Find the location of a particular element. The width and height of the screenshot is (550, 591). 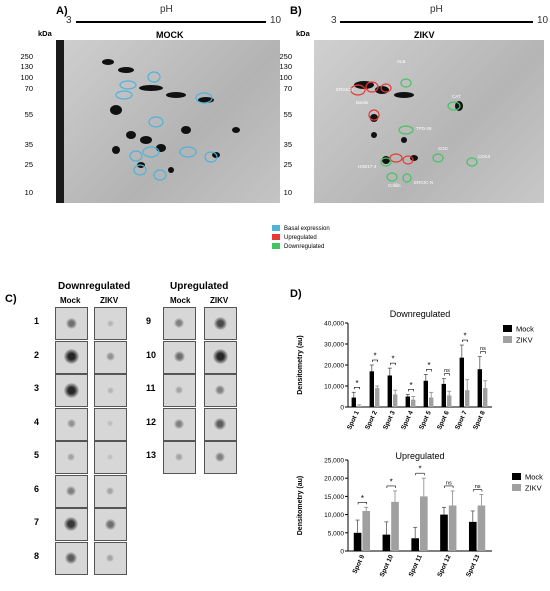

legend-swatch-up is located at coordinates (276, 237).